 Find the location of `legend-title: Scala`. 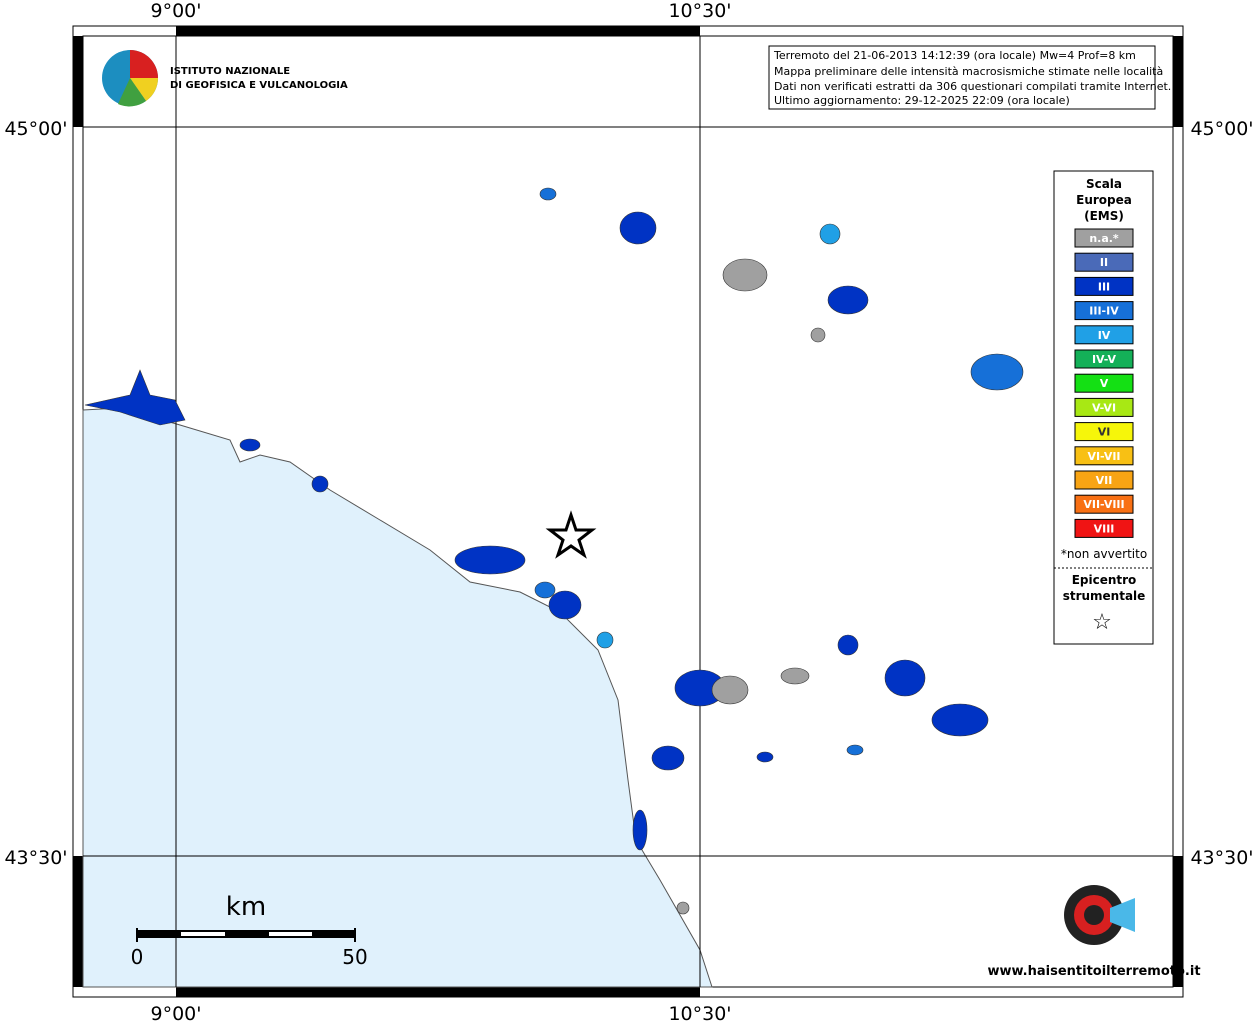

legend-title: Scala is located at coordinates (1104, 184).